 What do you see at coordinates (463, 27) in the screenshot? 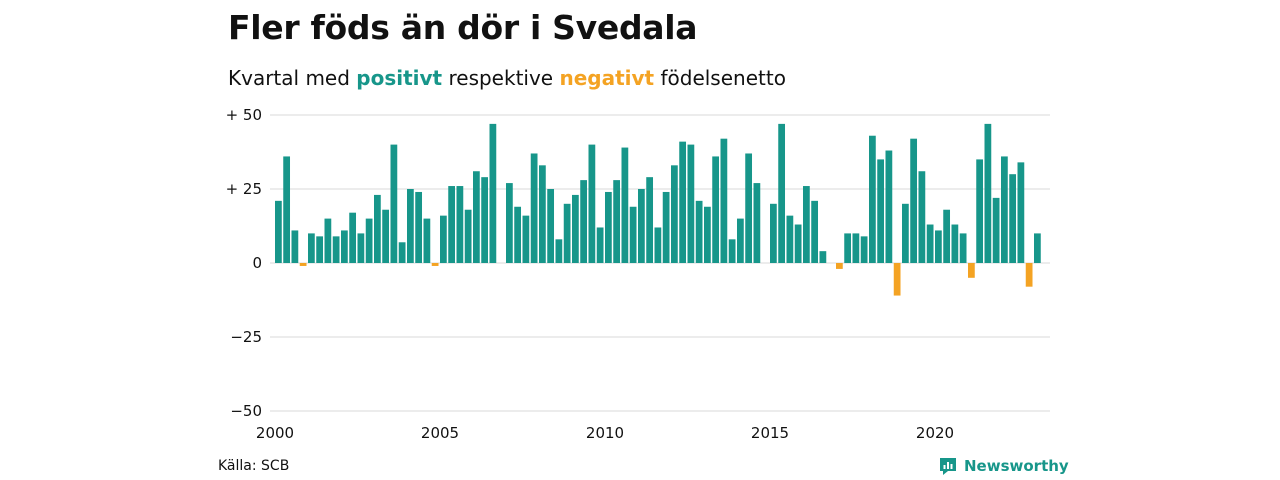
I see `chart-title: Fler föds än dör i Svedala` at bounding box center [463, 27].